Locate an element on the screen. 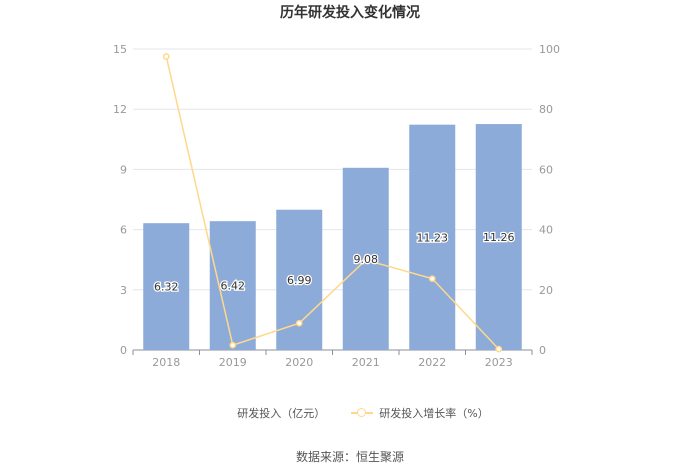 This screenshot has width=700, height=473. legend-item-growth-rate: 研发投入增长率（%） is located at coordinates (420, 413).